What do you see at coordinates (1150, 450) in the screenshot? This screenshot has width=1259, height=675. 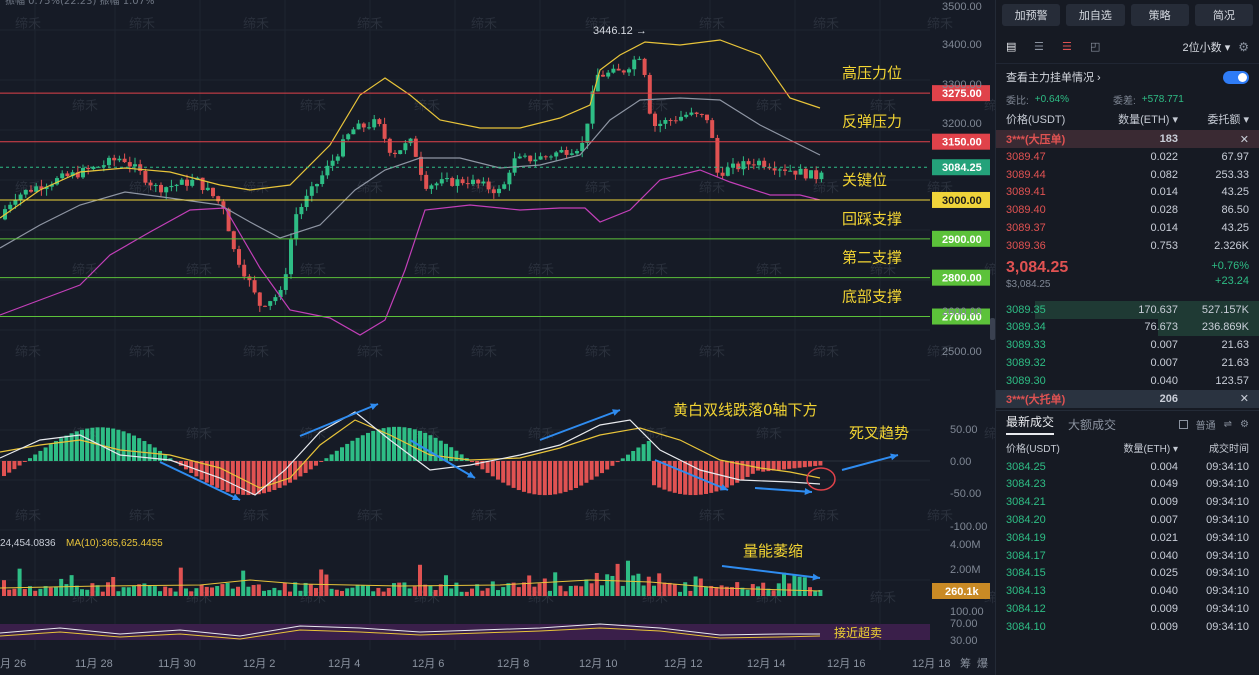 I see `trade-qty-header: 数量(ETH) ▾` at bounding box center [1150, 450].